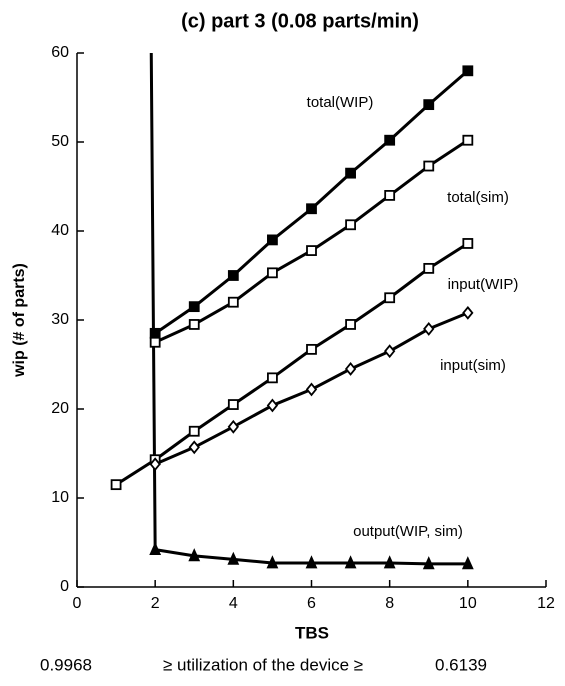 The height and width of the screenshot is (686, 565). I want to click on x-tick-label: 0, so click(77, 603).